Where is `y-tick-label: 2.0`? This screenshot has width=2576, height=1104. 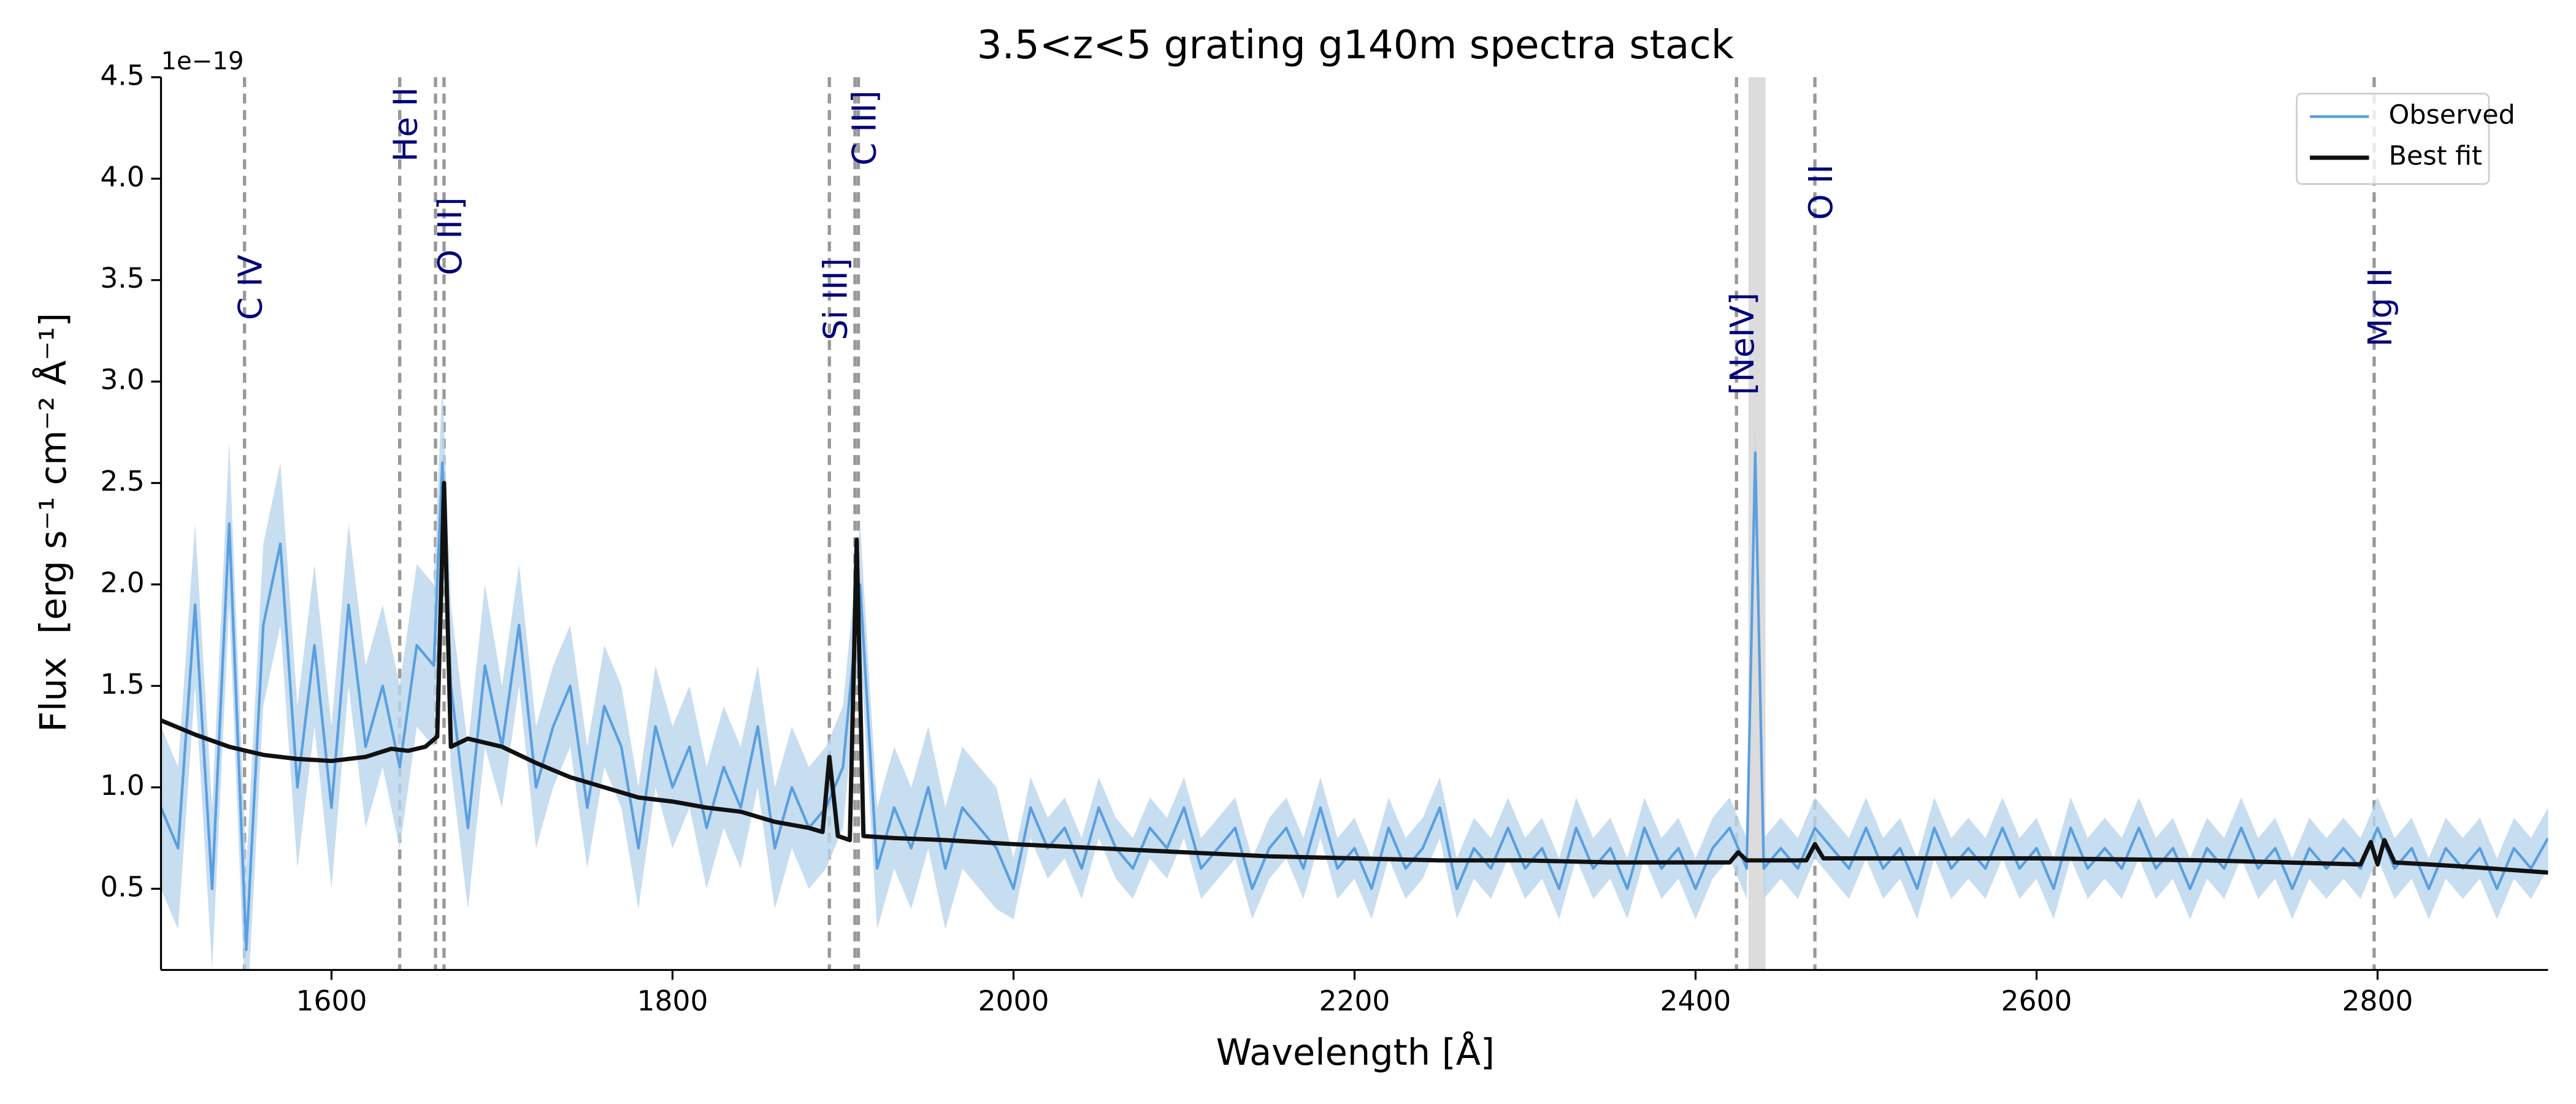
y-tick-label: 2.0 is located at coordinates (122, 582).